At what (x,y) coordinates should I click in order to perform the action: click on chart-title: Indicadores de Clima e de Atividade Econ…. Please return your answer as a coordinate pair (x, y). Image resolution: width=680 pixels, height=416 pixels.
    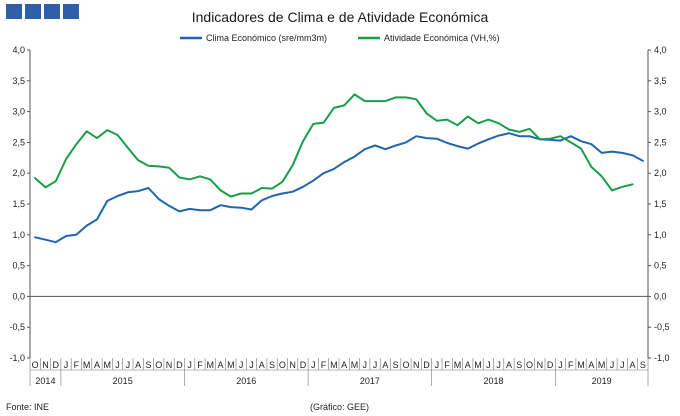
    Looking at the image, I should click on (340, 17).